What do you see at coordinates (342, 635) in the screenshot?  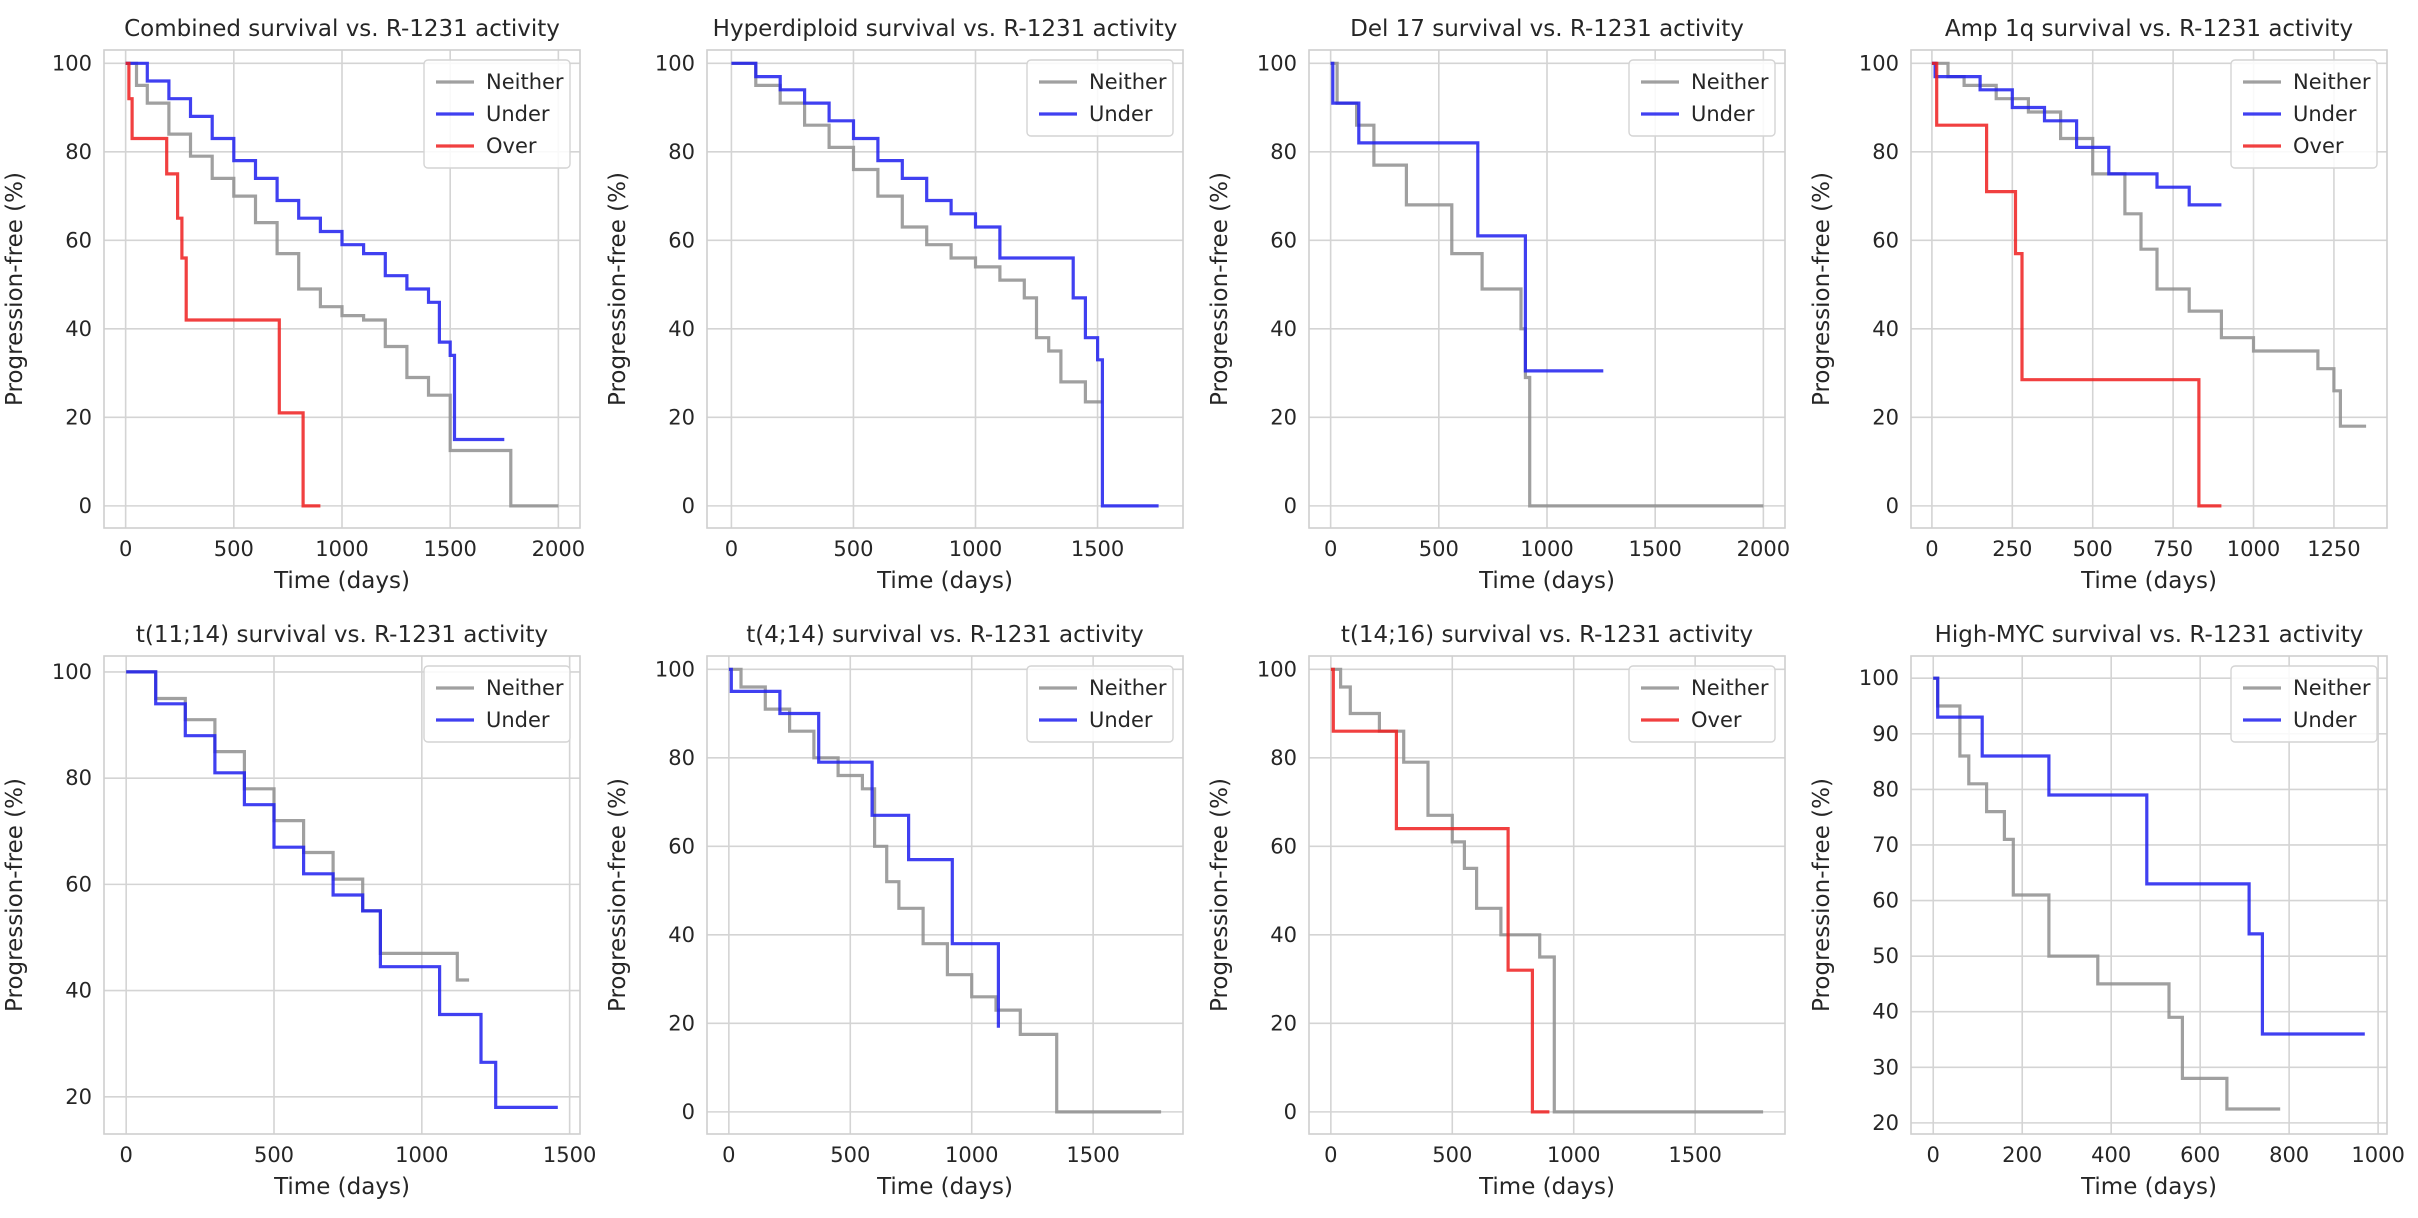 I see `chart-title: t(11;14) survival vs. R-1231 activity` at bounding box center [342, 635].